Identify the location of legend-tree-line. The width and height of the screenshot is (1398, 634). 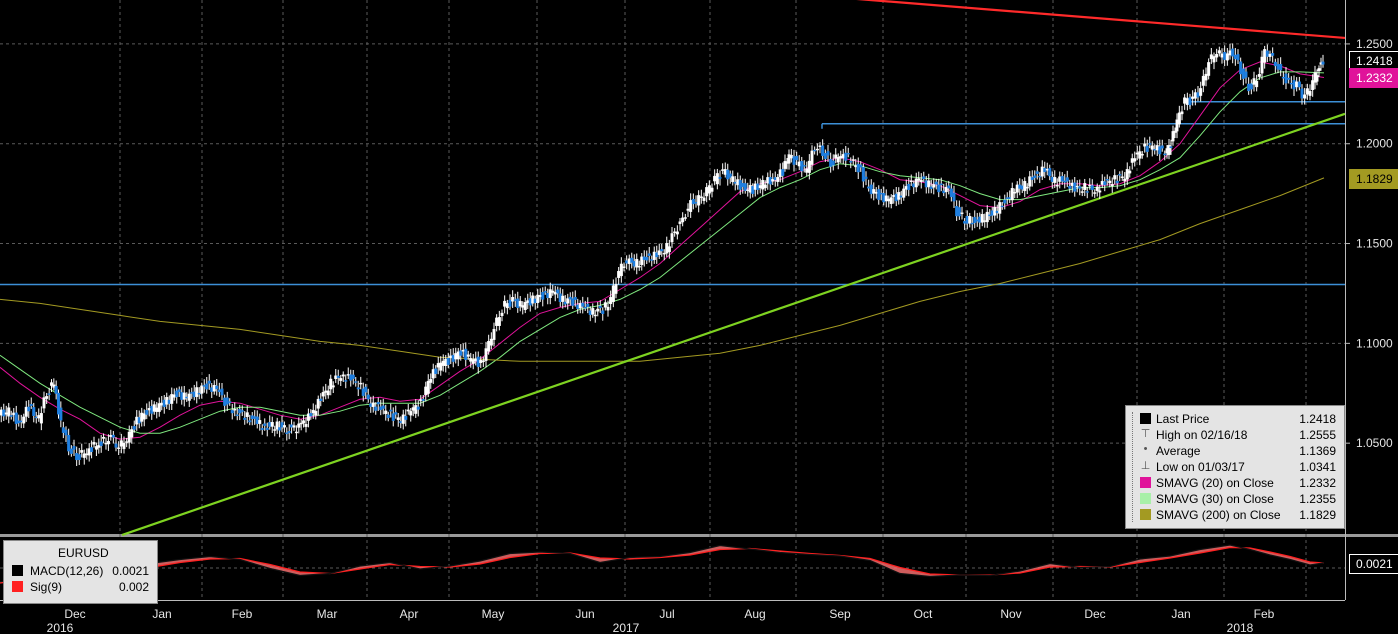
(1135, 467).